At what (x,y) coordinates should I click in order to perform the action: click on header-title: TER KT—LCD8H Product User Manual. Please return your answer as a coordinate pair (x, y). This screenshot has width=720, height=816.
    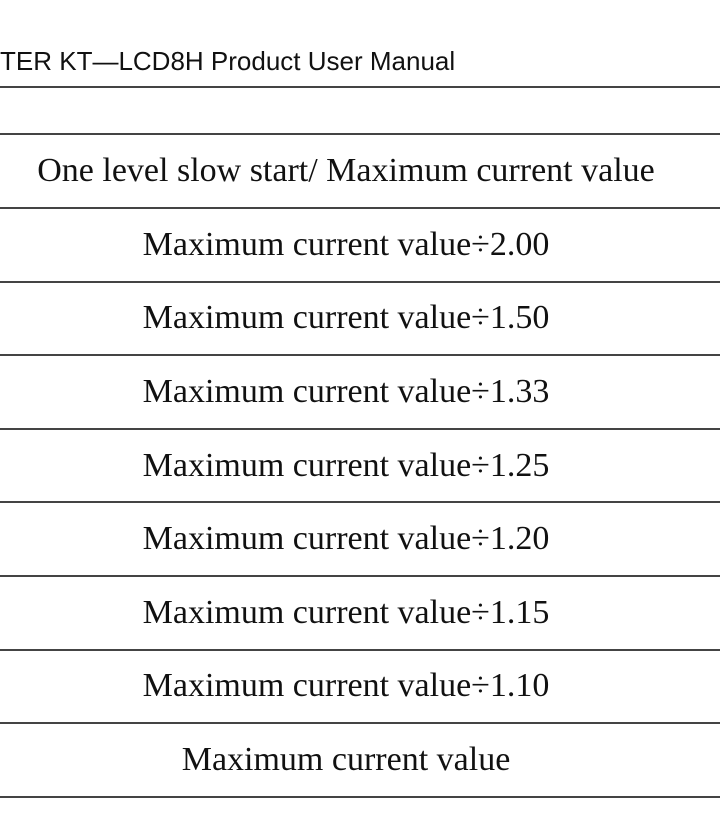
    Looking at the image, I should click on (228, 61).